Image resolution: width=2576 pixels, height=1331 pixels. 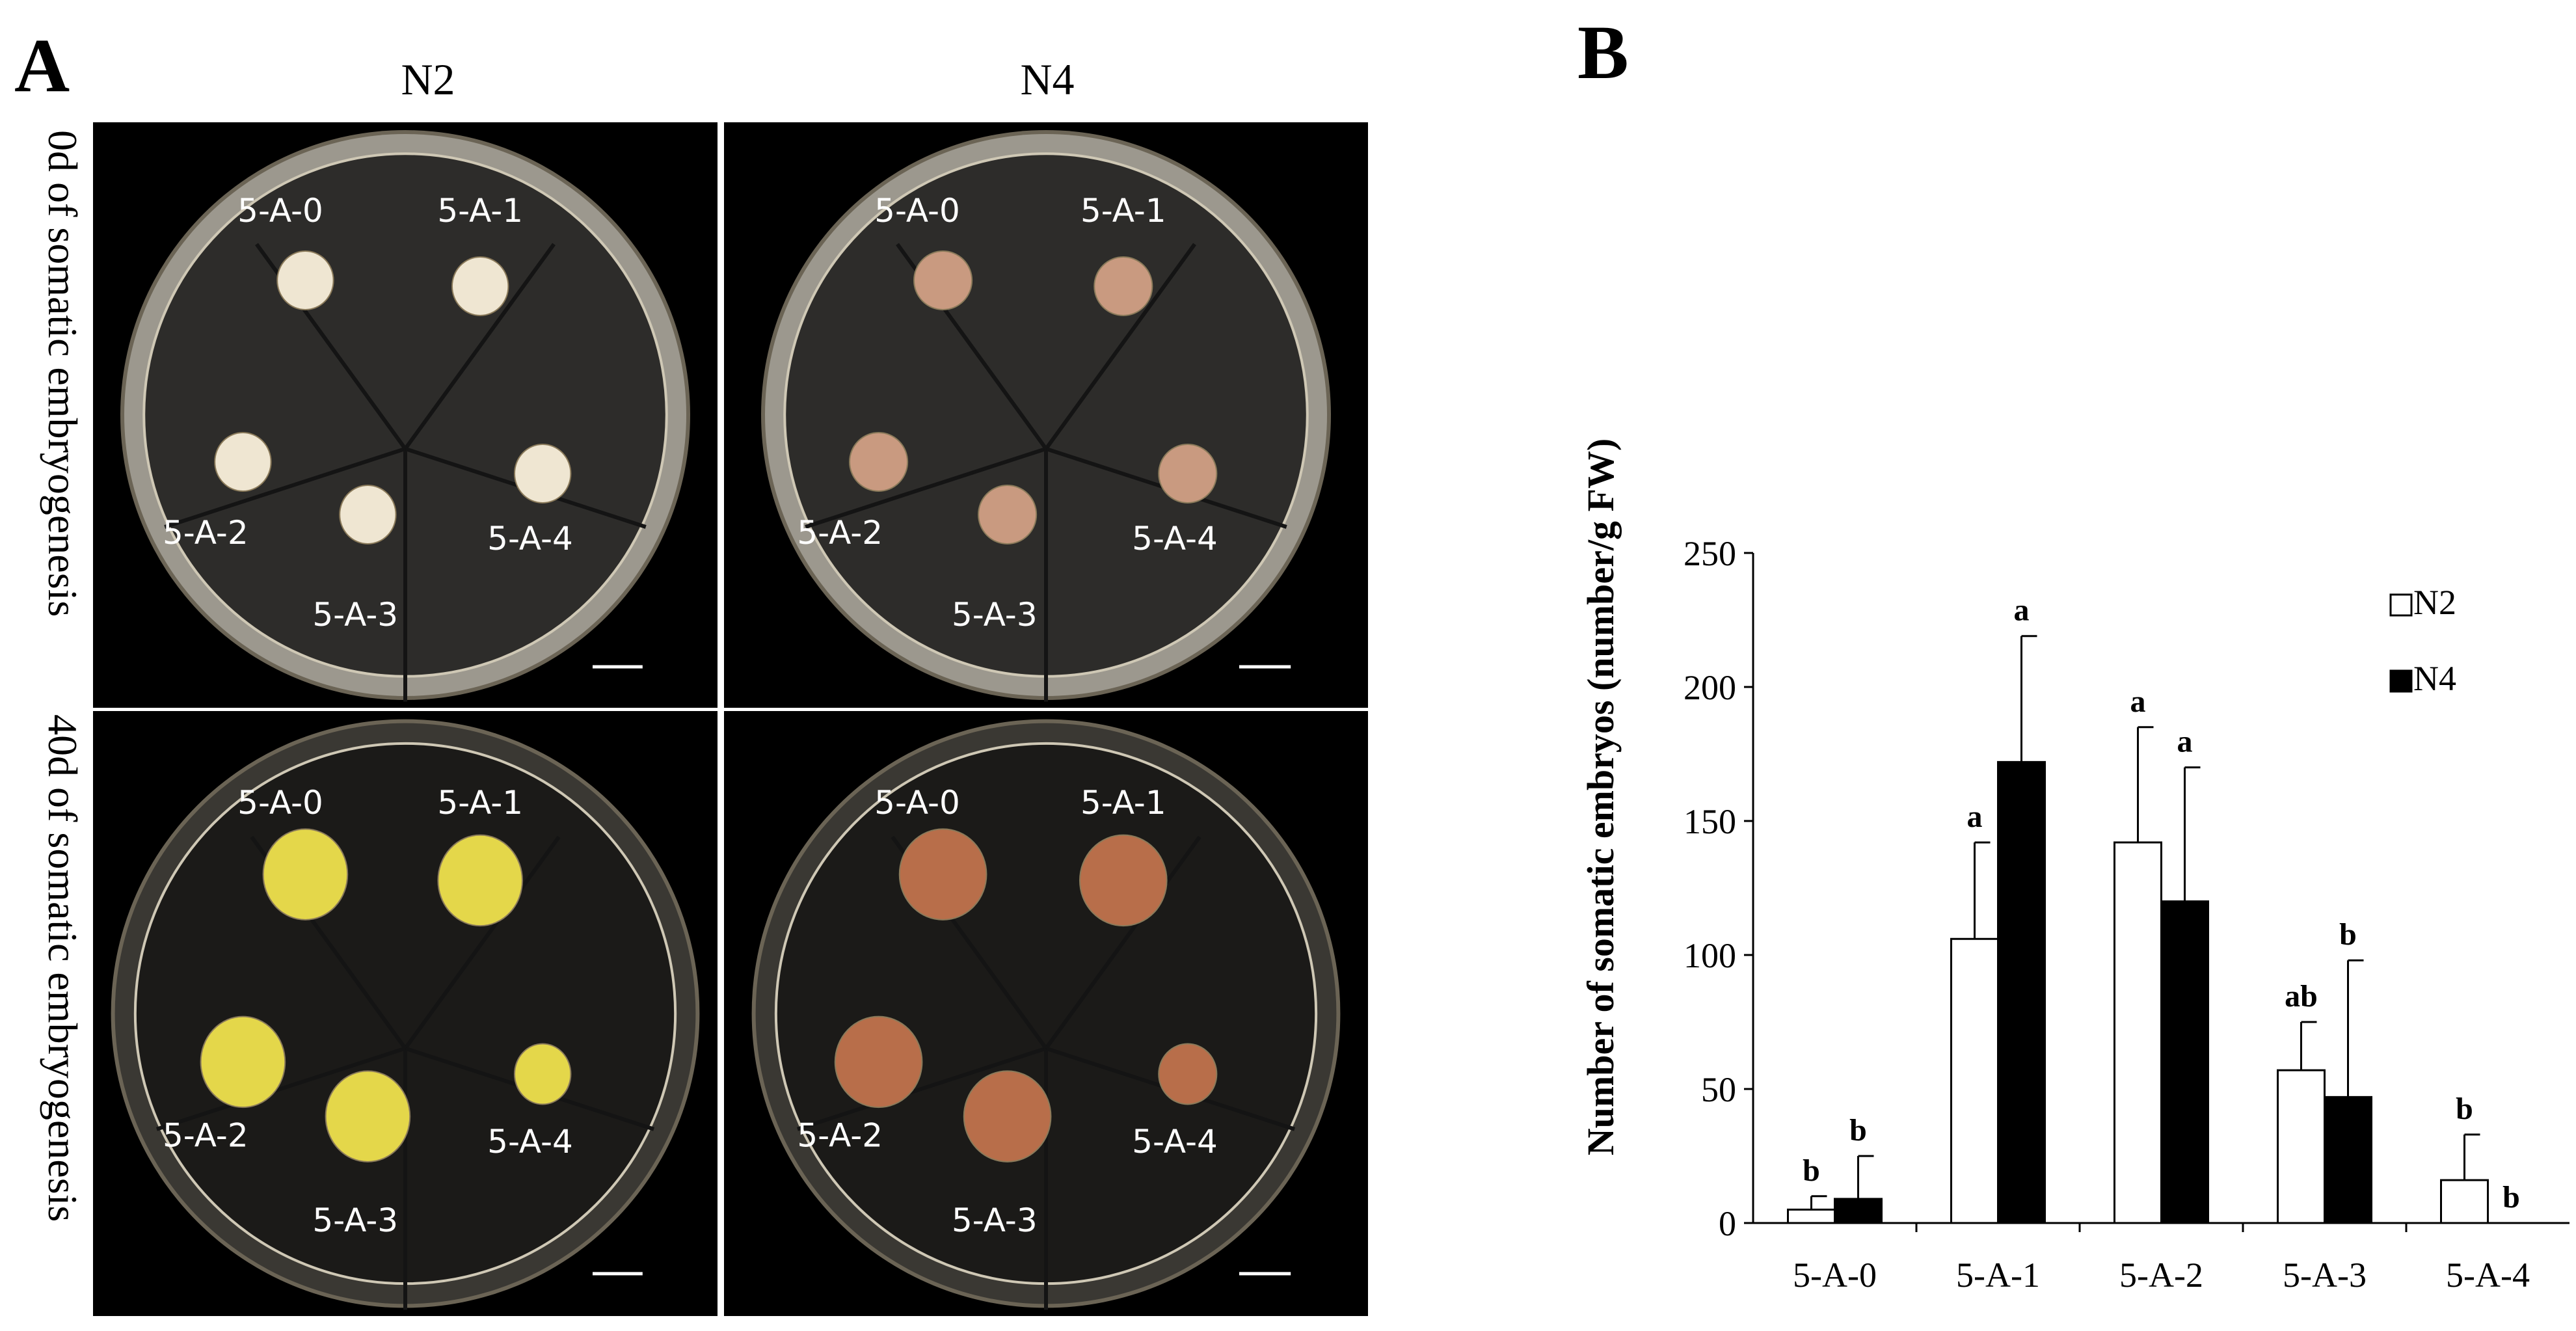 I want to click on y-axis-label: Number of somatic embryos (number/g FW), so click(x=1600, y=796).